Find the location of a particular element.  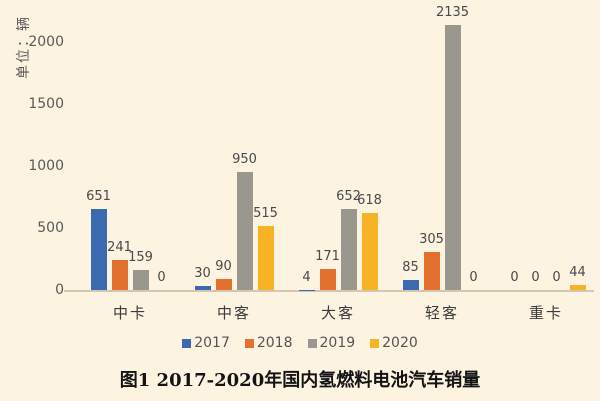

x-axis-line is located at coordinates (329, 291).